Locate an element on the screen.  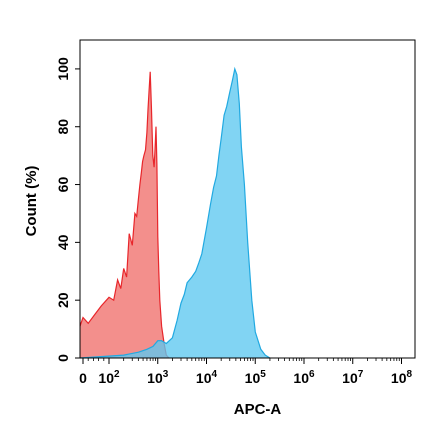
y-tick-label: 100 is located at coordinates (63, 69).